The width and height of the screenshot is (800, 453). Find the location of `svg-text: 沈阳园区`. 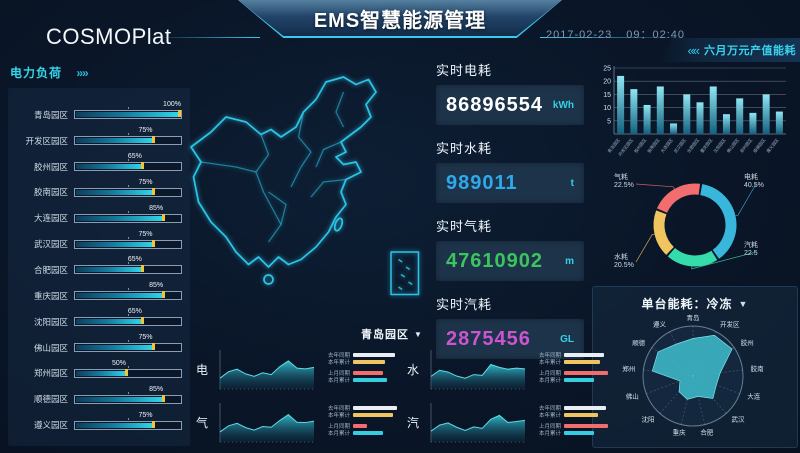

svg-text: 沈阳园区 is located at coordinates (720, 146).